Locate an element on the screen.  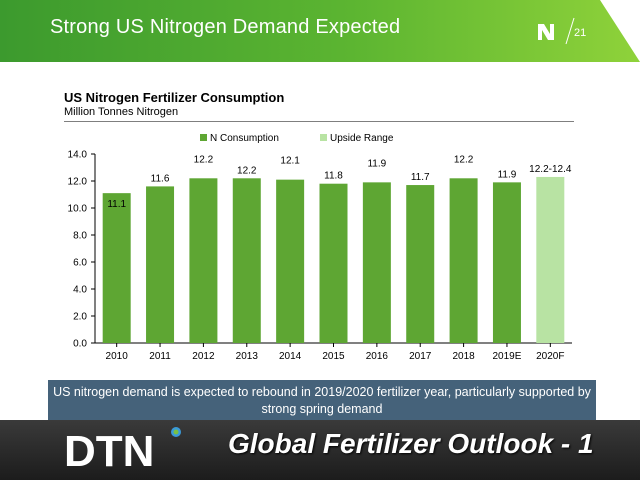
slide-title: Strong US Nitrogen Demand Expected is located at coordinates (225, 27).